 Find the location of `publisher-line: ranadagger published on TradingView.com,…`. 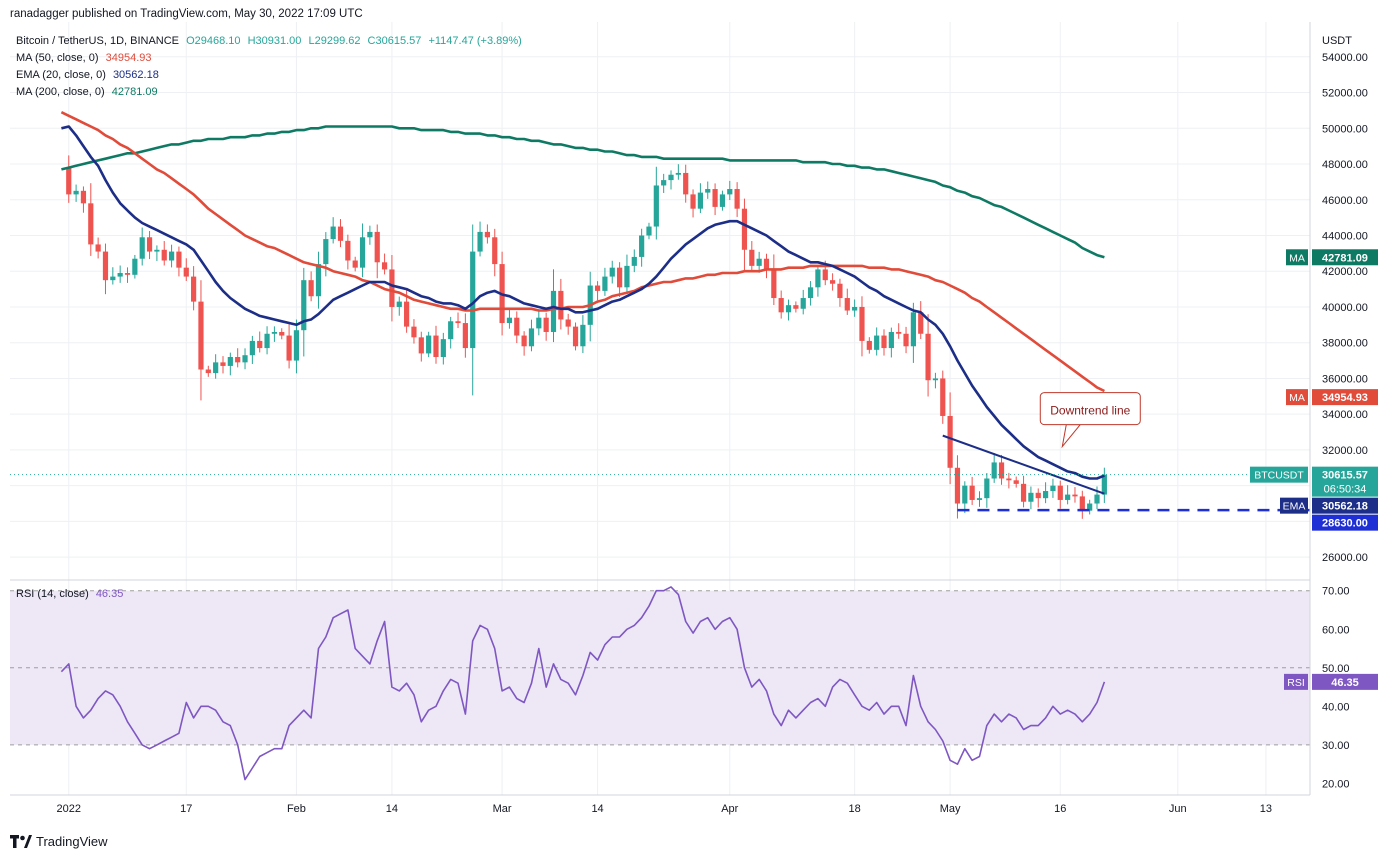

publisher-line: ranadagger published on TradingView.com,… is located at coordinates (186, 14).